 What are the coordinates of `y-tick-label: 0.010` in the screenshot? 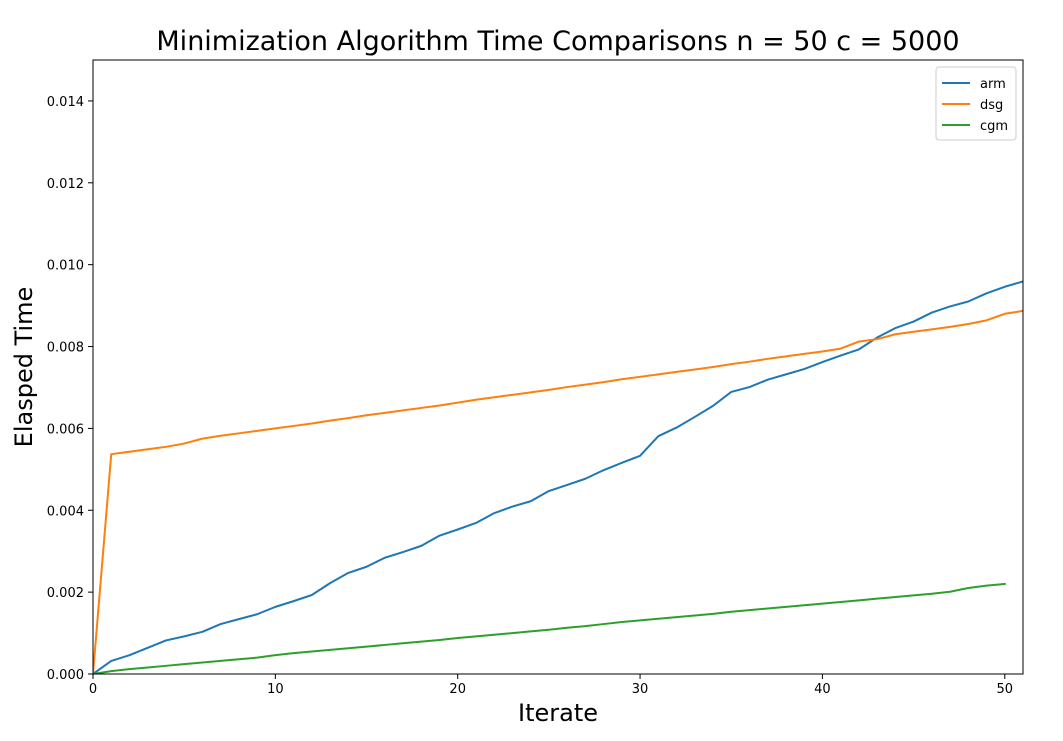 It's located at (65, 266).